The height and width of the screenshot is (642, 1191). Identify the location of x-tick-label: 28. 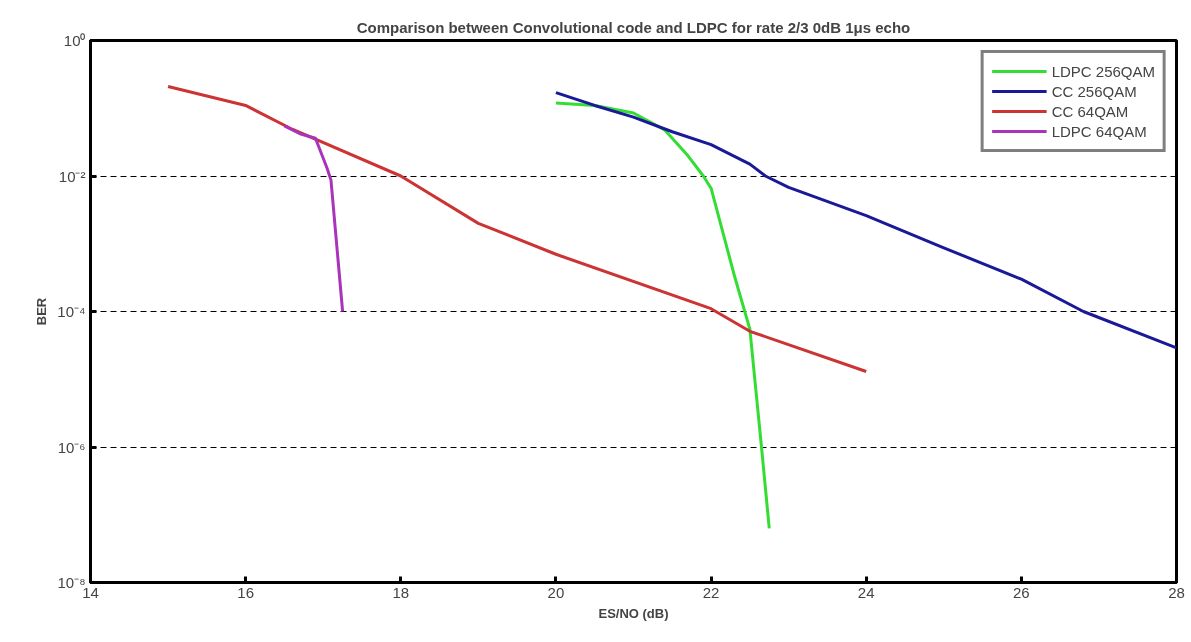
(1176, 592).